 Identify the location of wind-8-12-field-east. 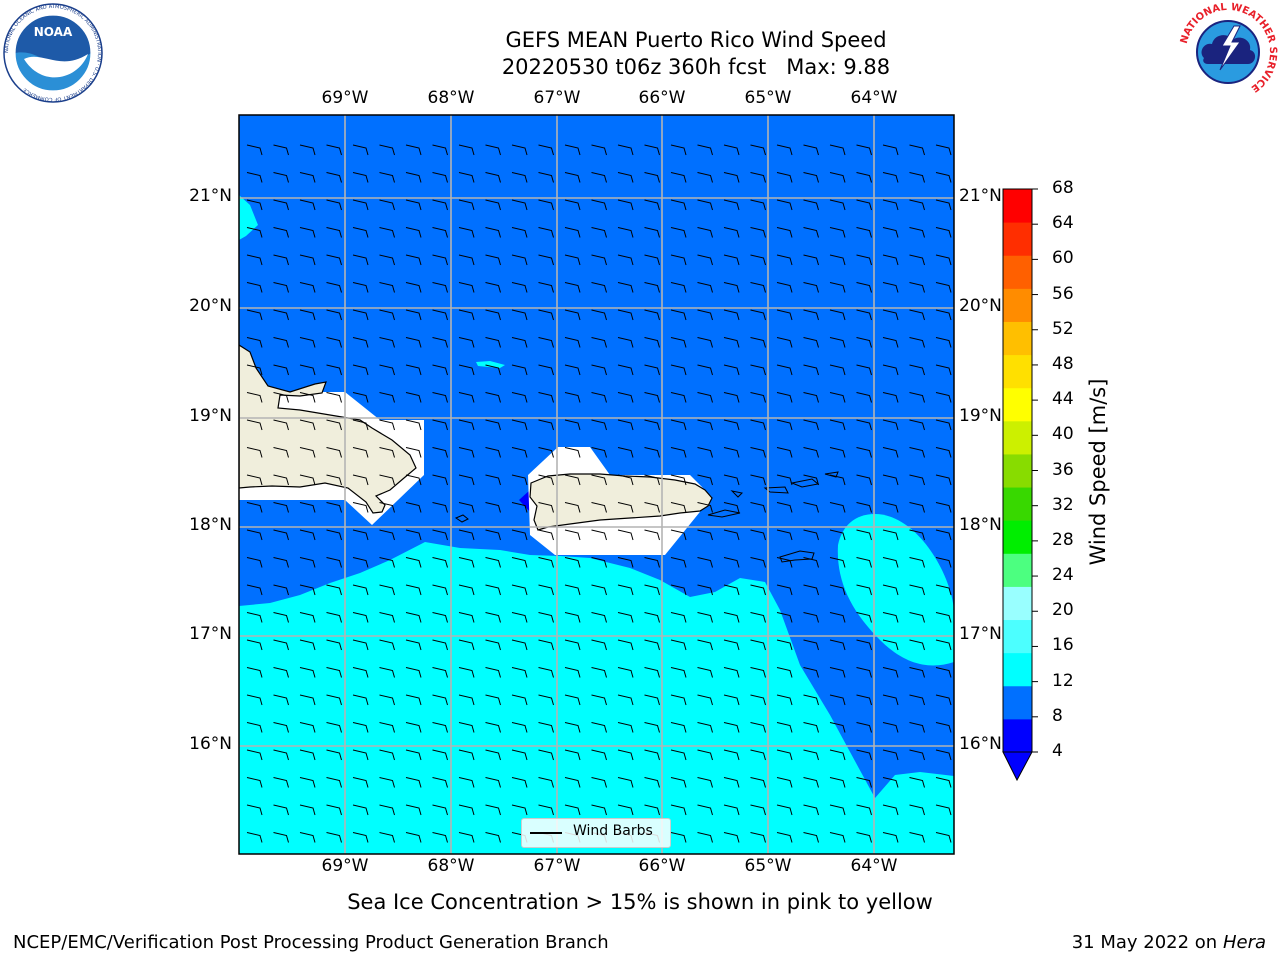
(895, 590).